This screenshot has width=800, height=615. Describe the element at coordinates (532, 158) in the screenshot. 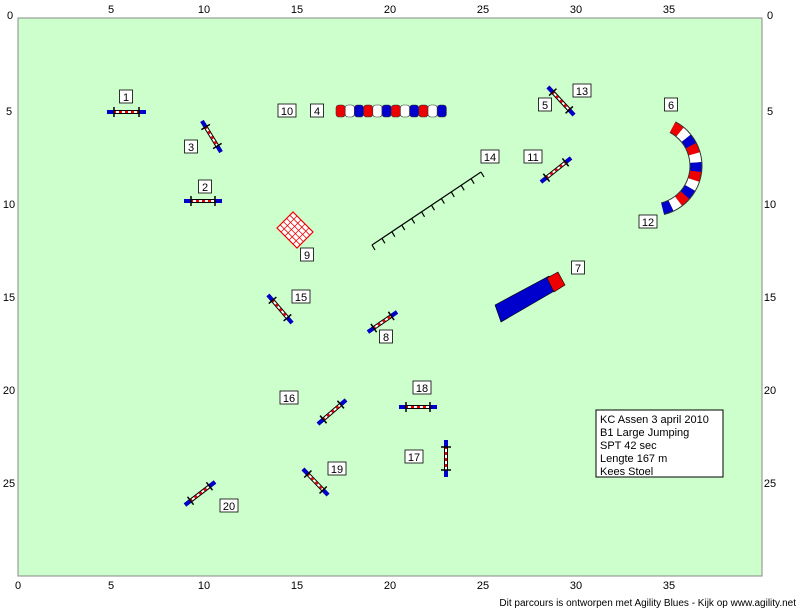

I see `obstacle-number: 11` at that location.